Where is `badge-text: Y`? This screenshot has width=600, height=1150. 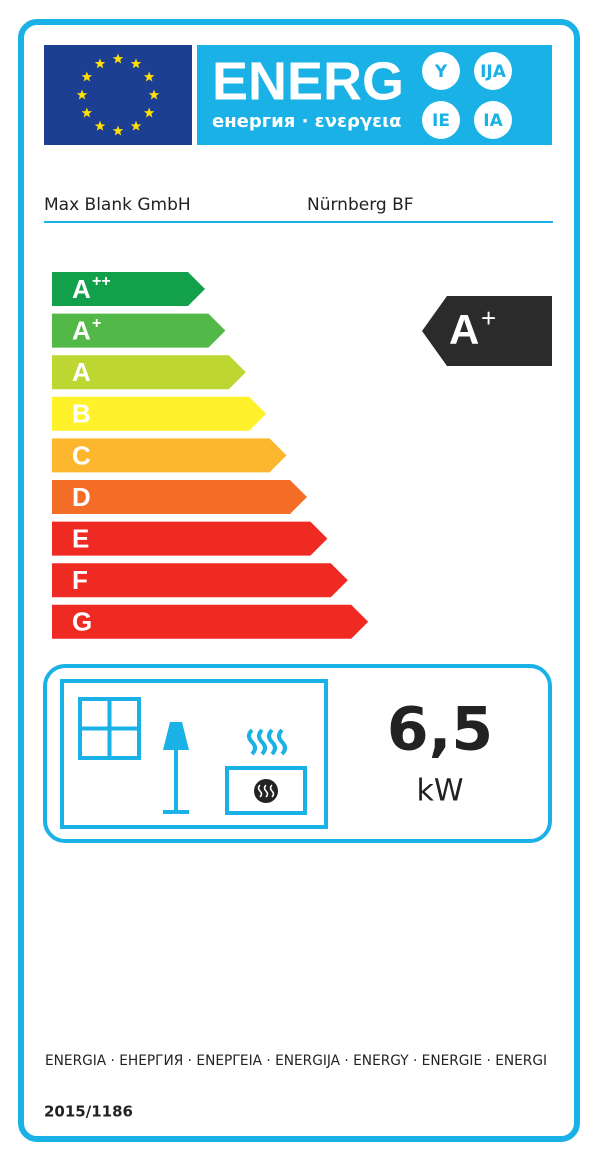 badge-text: Y is located at coordinates (441, 72).